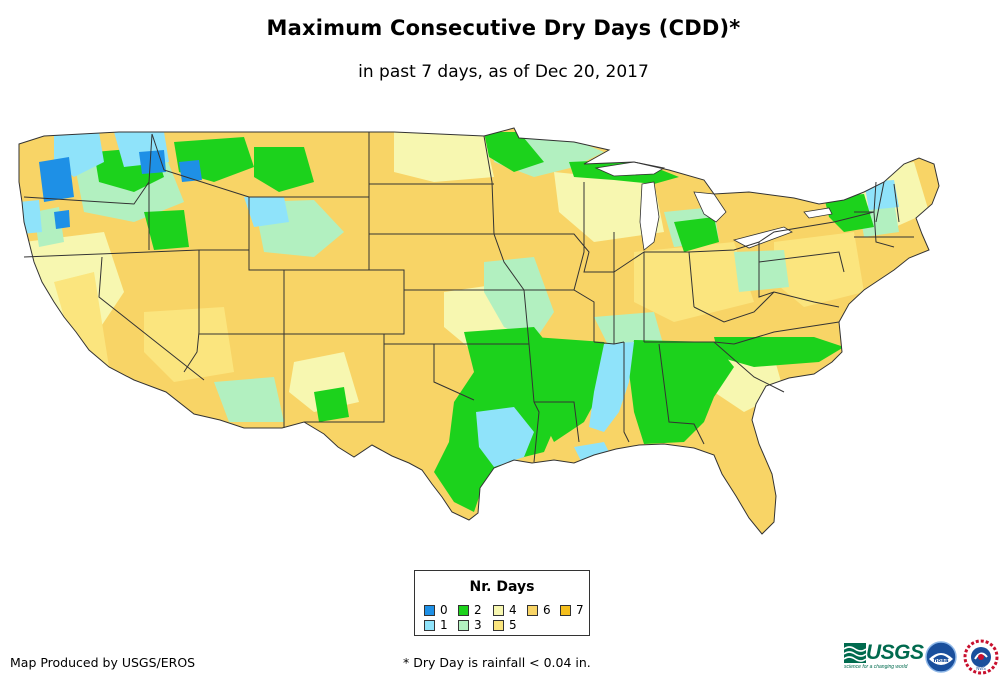 The width and height of the screenshot is (1007, 691). Describe the element at coordinates (503, 28) in the screenshot. I see `map-title: Maximum Consecutive Dry Days (CDD)*` at that location.